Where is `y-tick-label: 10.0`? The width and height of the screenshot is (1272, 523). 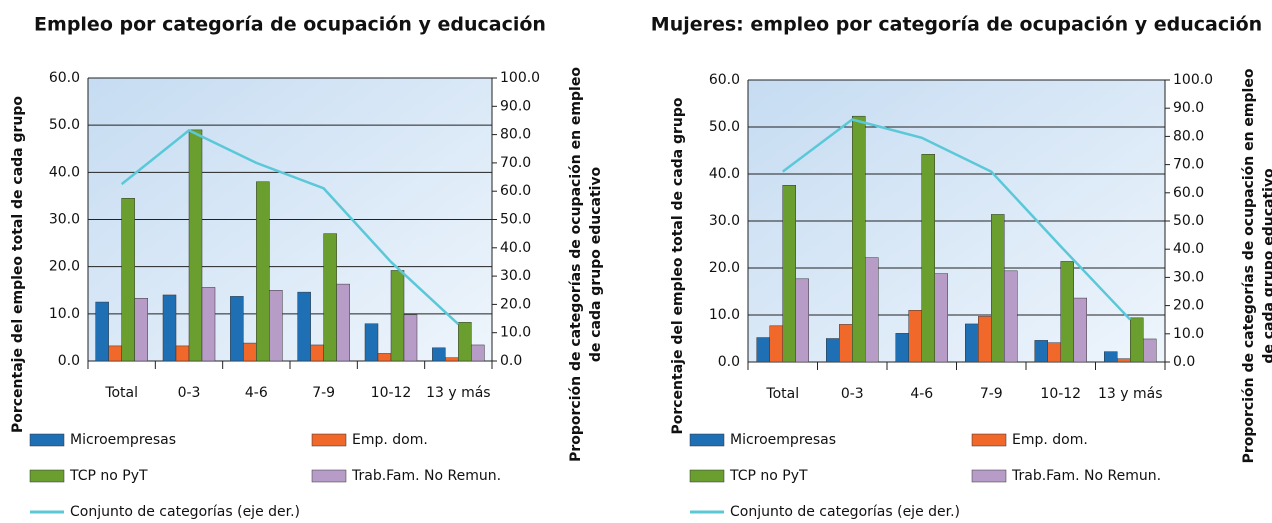 y-tick-label: 10.0 is located at coordinates (724, 315).